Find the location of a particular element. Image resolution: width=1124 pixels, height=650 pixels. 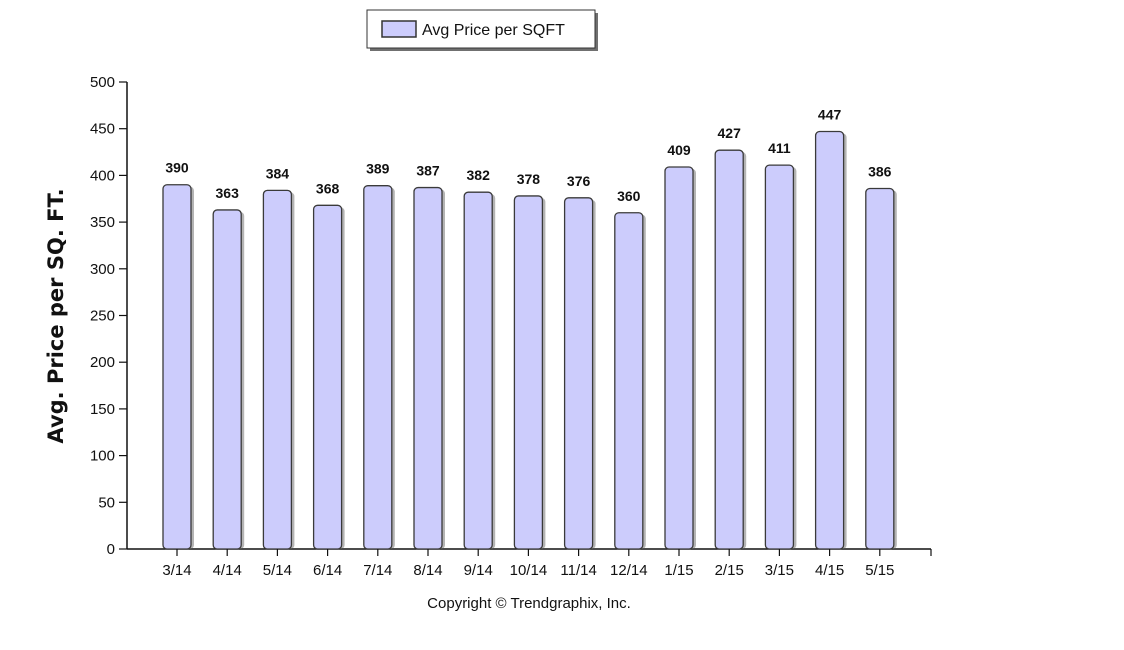

data-label: 387 is located at coordinates (428, 171).